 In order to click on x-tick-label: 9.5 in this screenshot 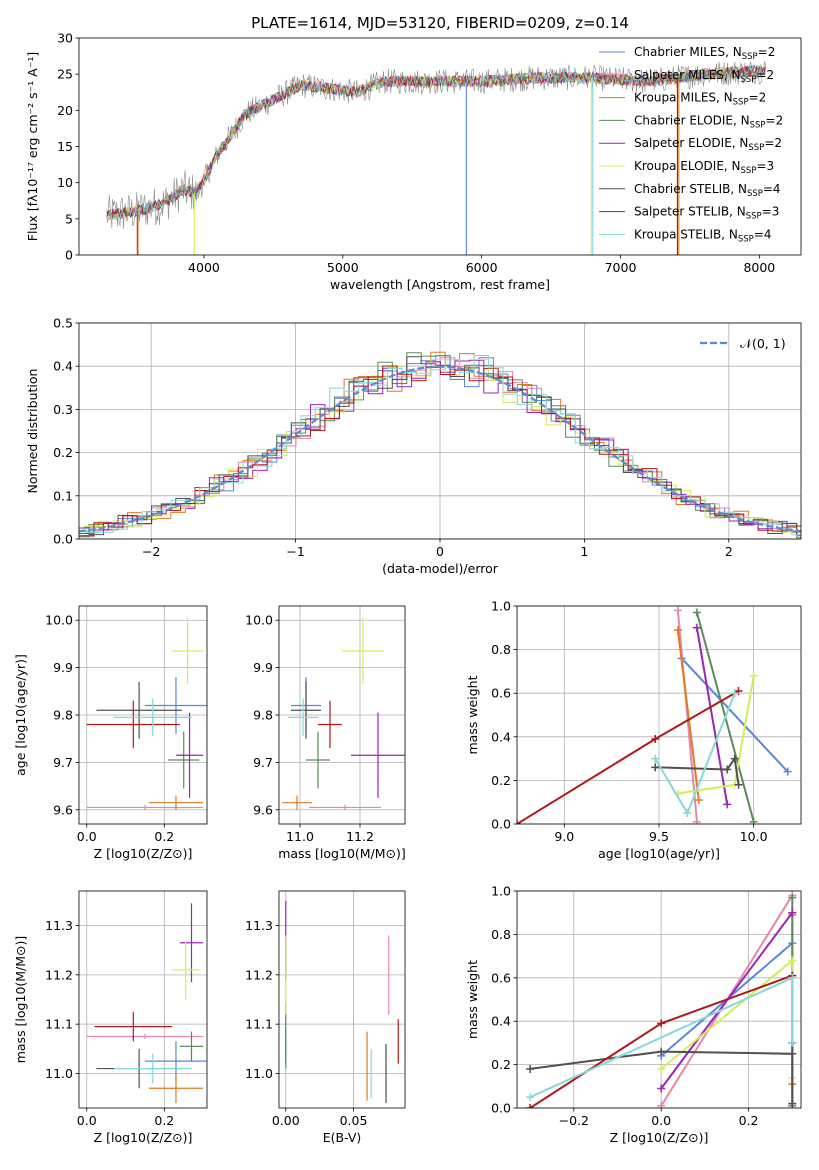, I will do `click(659, 836)`.